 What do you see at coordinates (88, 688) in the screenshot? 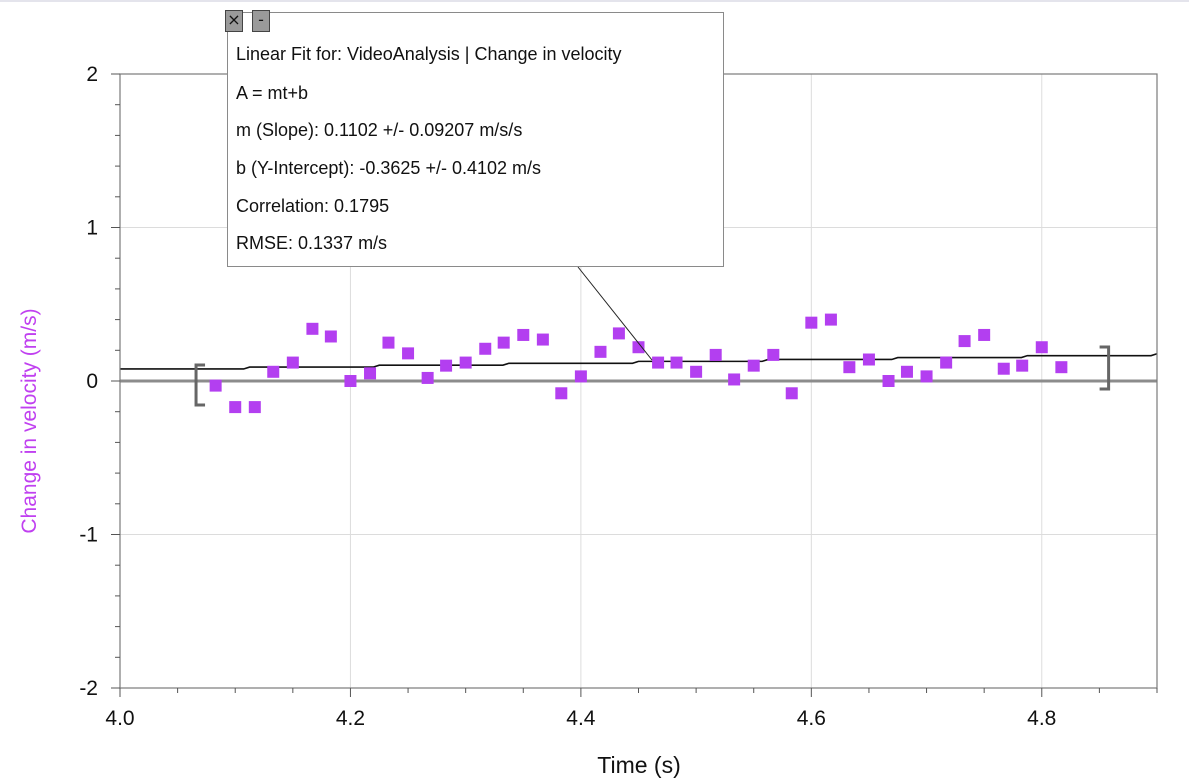
I see `y-tick-label: -2` at bounding box center [88, 688].